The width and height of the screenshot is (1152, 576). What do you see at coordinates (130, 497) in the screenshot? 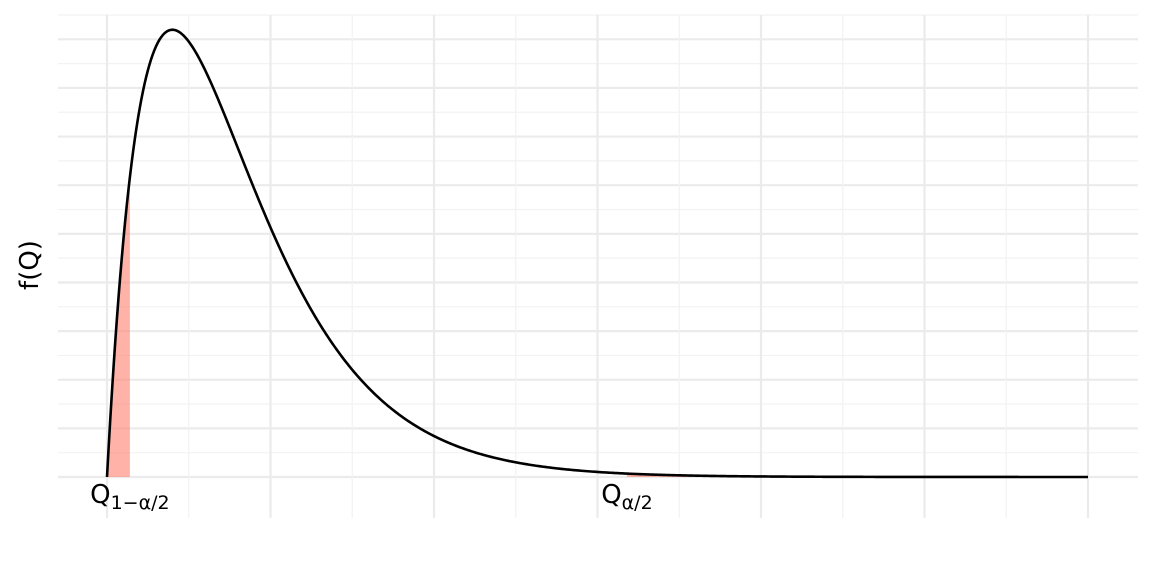
I see `x-tick-label: Q1−α/2` at bounding box center [130, 497].